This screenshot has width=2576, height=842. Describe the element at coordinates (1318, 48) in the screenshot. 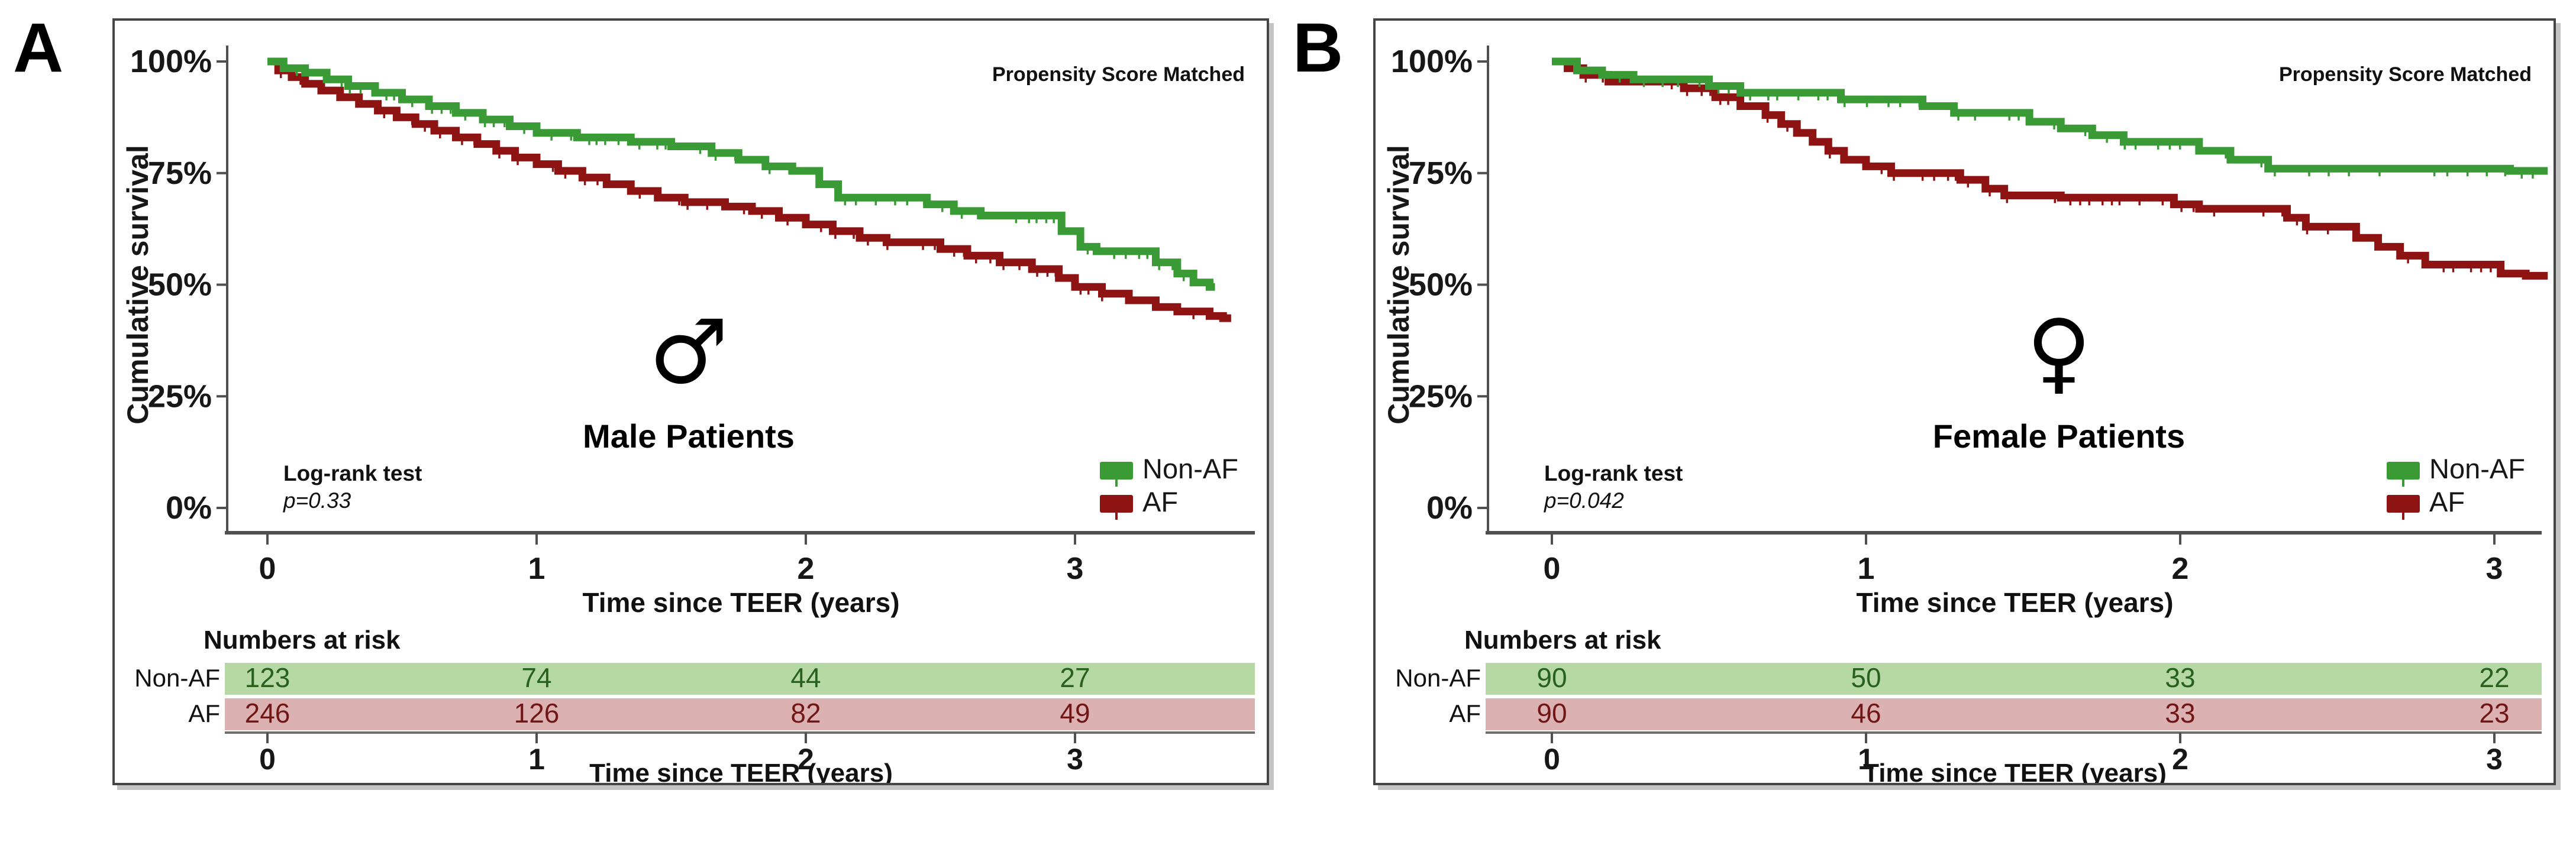

I see `panel-b-label: B` at that location.